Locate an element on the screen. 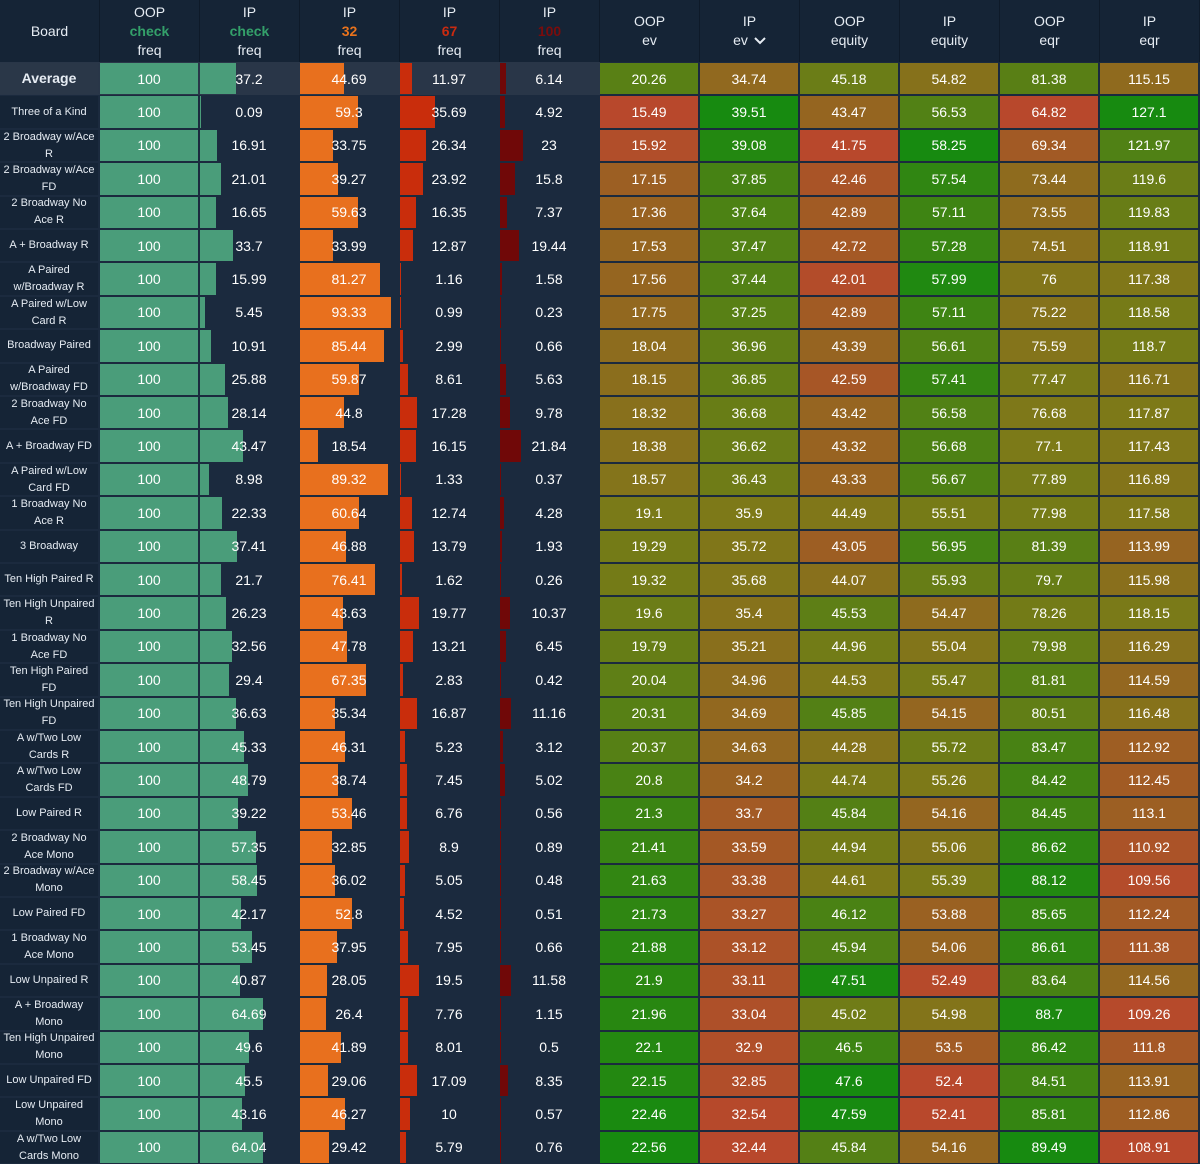 The width and height of the screenshot is (1200, 1164). board-name-cell: Ten High Paired R is located at coordinates (49, 579).